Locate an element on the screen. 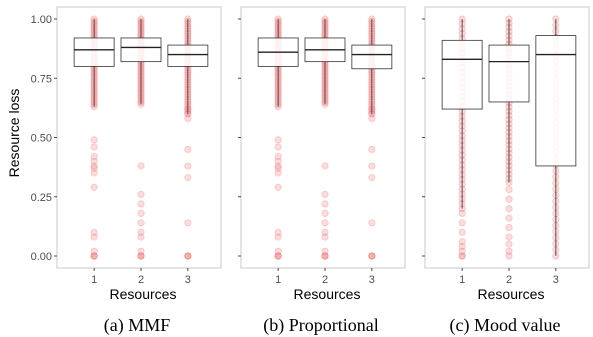  y-tick-label: 0.75 is located at coordinates (41, 79).